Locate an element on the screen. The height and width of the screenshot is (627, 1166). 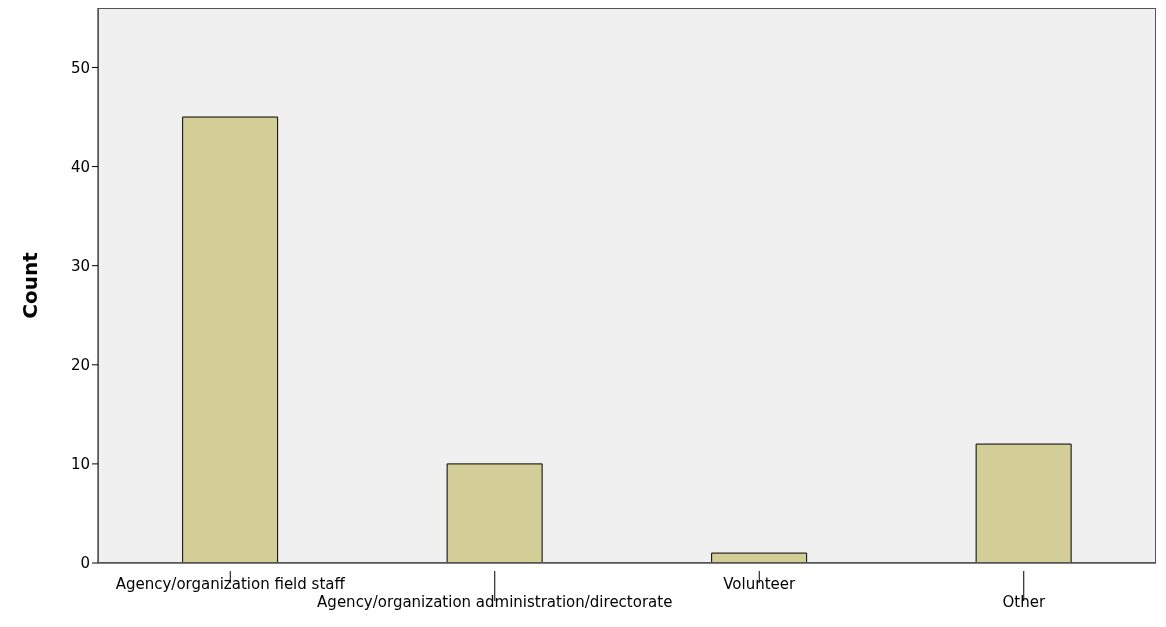
y-tick-label: 10 is located at coordinates (80, 464).